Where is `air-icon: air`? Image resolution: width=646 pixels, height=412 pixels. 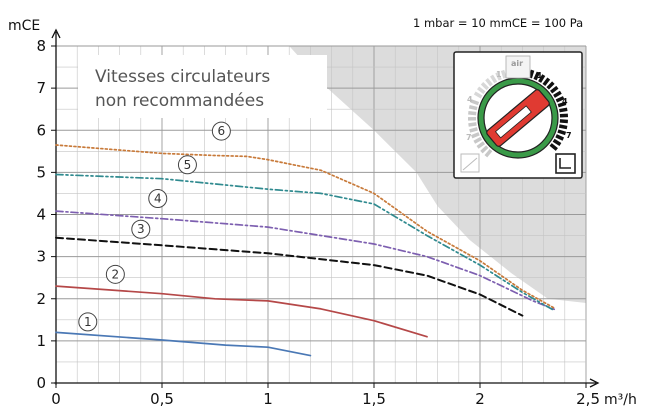 air-icon: air is located at coordinates (518, 67).